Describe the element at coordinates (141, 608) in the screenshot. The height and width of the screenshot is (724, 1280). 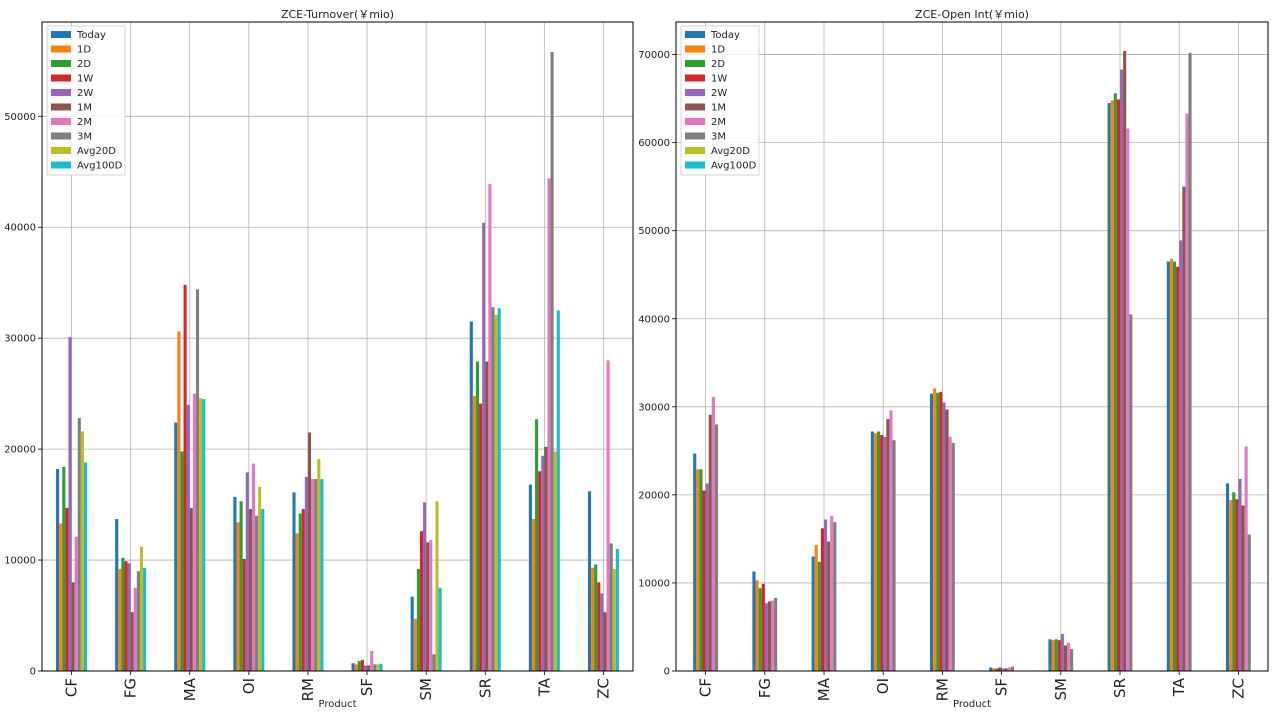
I see `bar-avg20d-fg` at that location.